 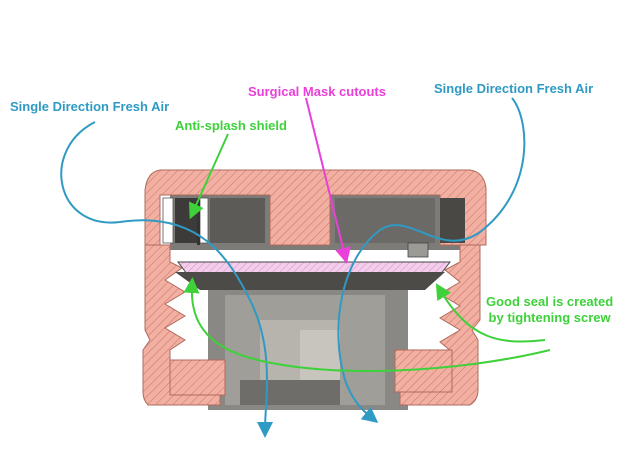 I want to click on mask-seat, so click(x=310, y=281).